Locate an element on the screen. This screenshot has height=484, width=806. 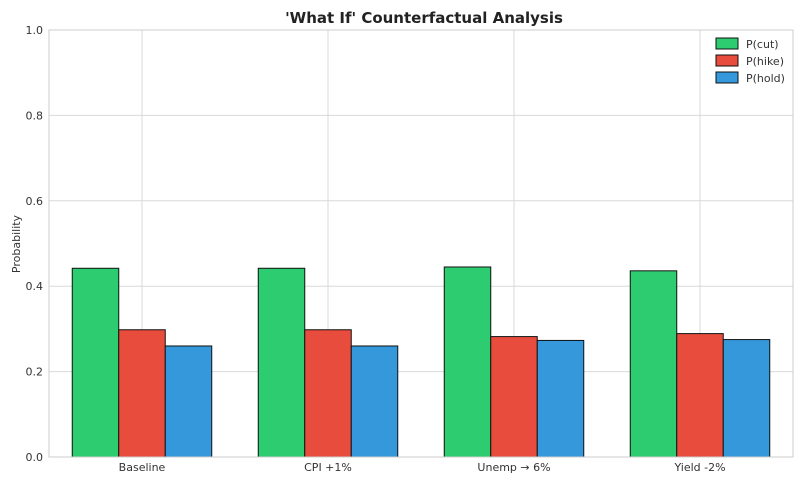
x-tick-label: Baseline is located at coordinates (142, 467).